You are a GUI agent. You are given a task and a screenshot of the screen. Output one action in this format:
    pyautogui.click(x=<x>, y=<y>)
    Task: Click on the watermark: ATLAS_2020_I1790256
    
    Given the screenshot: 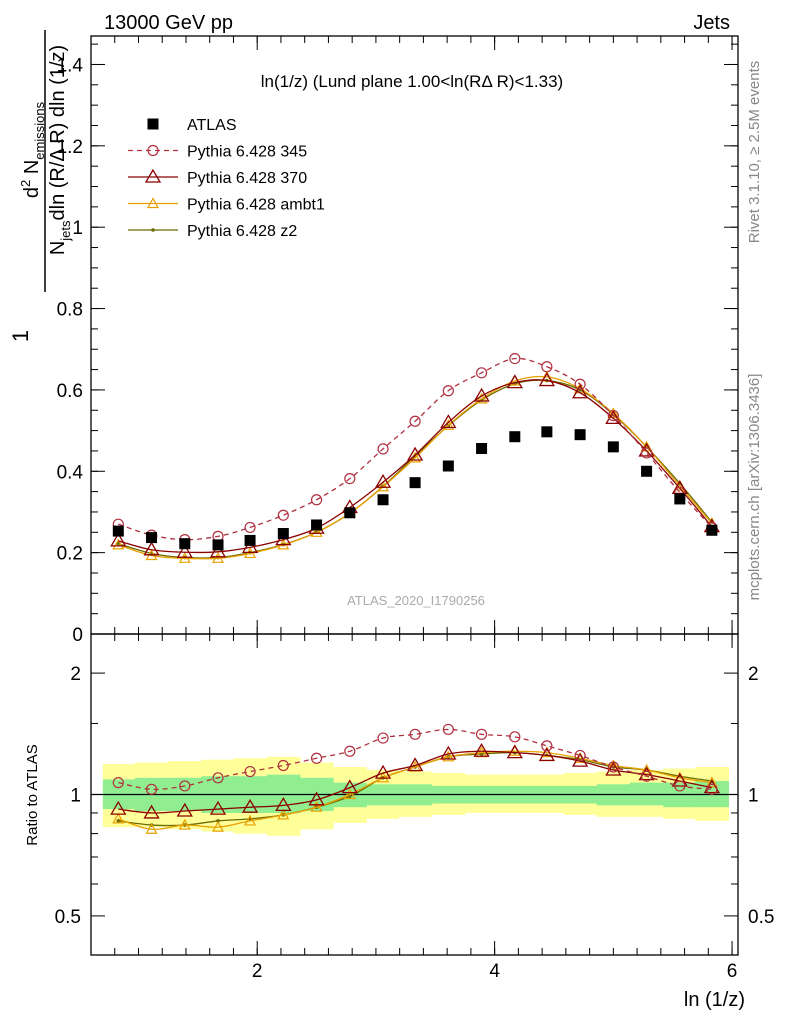 What is the action you would take?
    pyautogui.click(x=416, y=600)
    